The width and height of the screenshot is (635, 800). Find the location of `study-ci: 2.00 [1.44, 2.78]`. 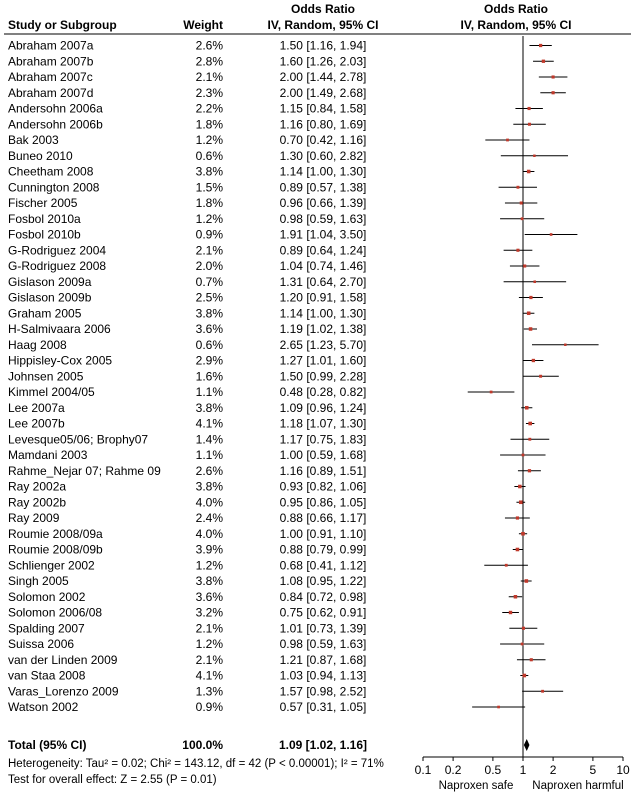

study-ci: 2.00 [1.44, 2.78] is located at coordinates (323, 77).